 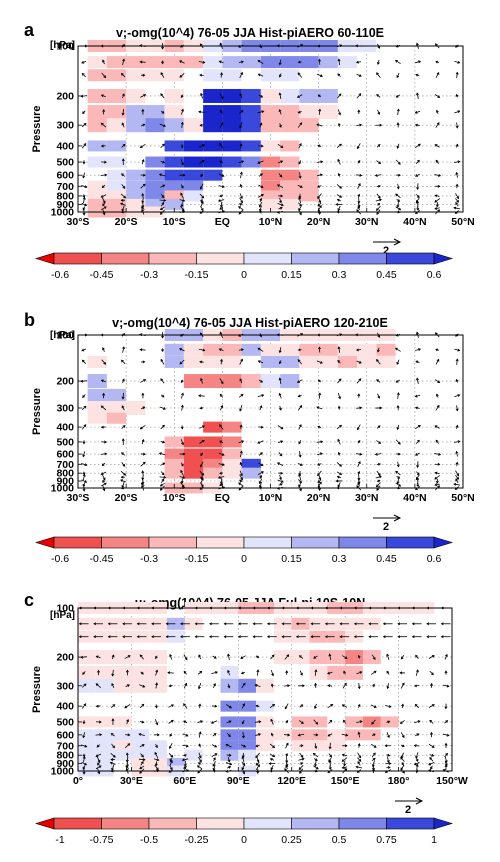 I want to click on x-tick-label: 30°S, so click(x=78, y=222).